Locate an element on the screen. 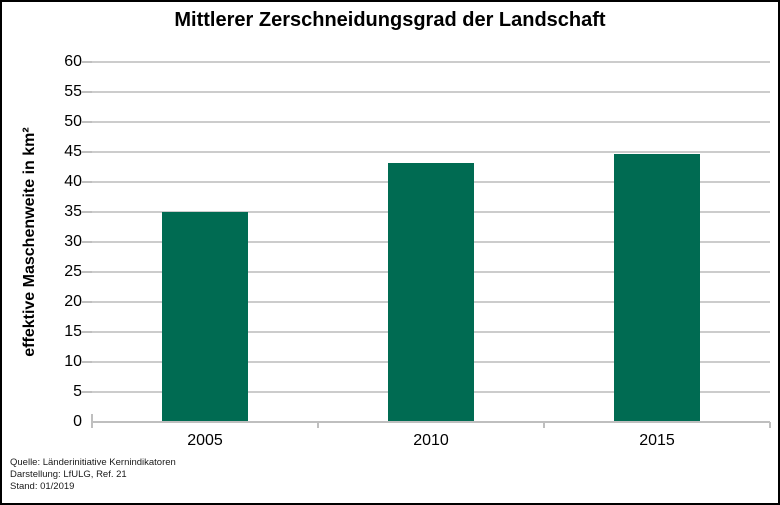 This screenshot has width=780, height=505. bar-2010 is located at coordinates (431, 292).